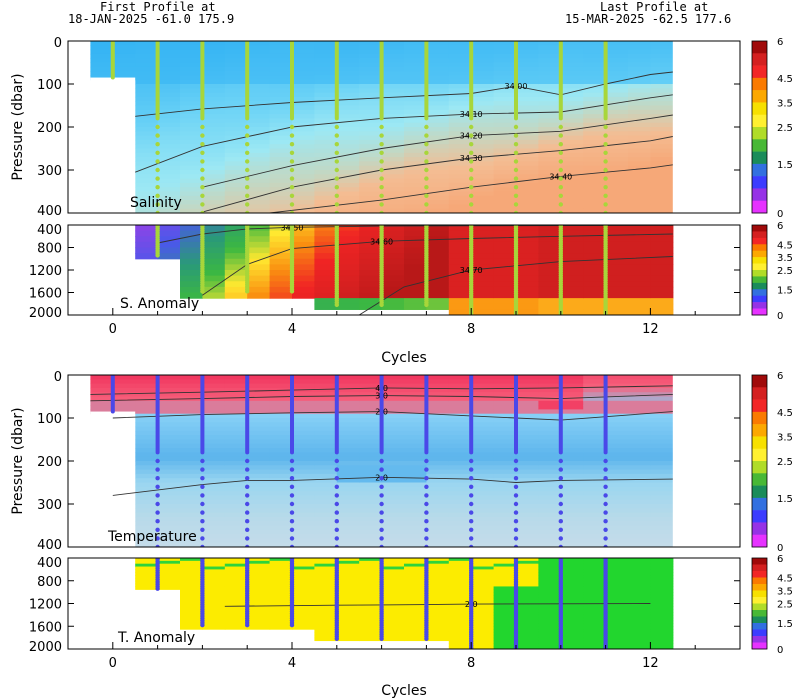 The height and width of the screenshot is (700, 800). Describe the element at coordinates (785, 437) in the screenshot. I see `colorbar-tick-label: 3.5` at that location.